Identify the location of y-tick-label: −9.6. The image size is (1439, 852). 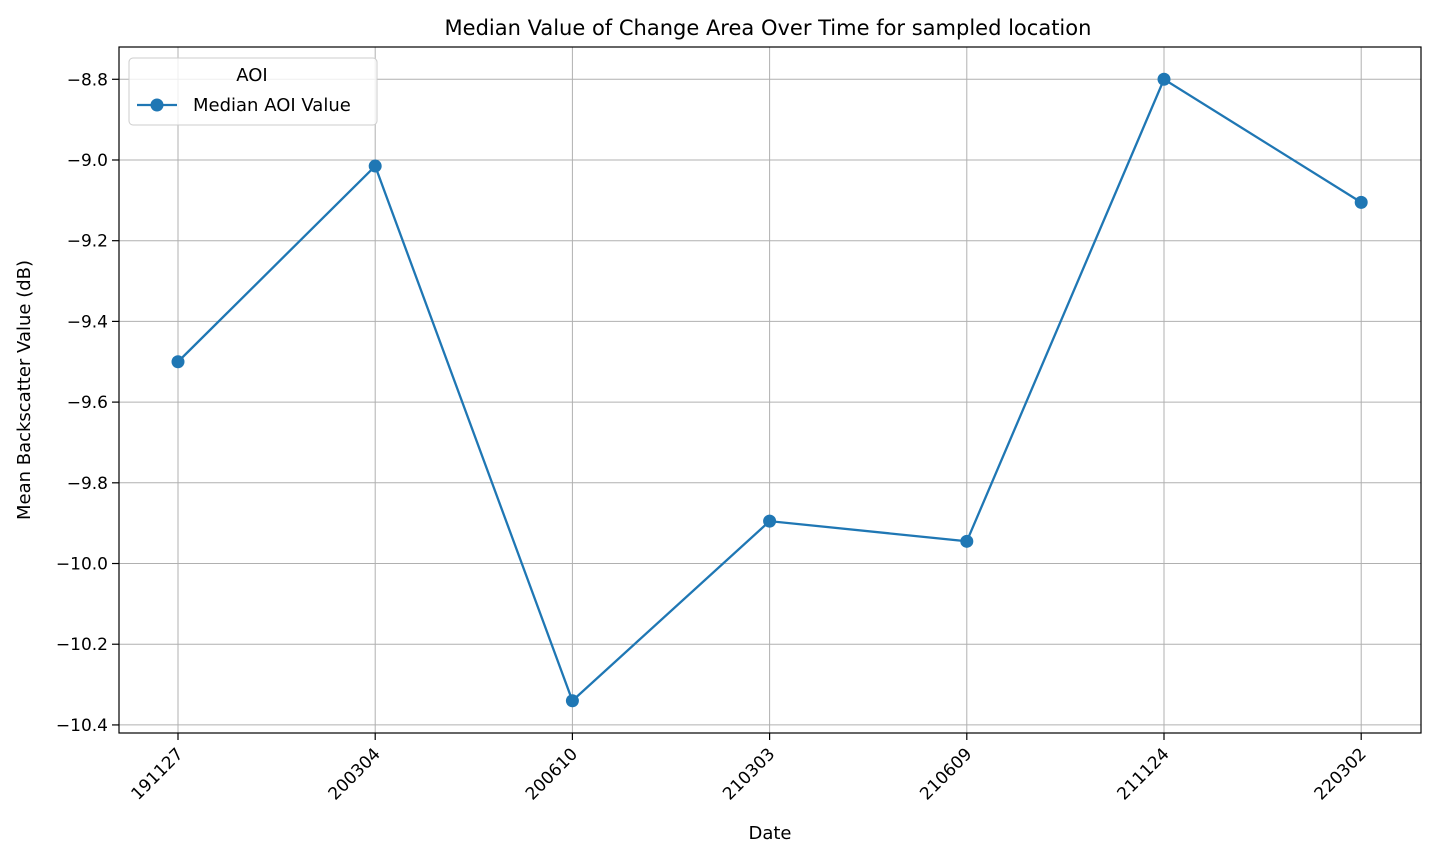
(87, 403).